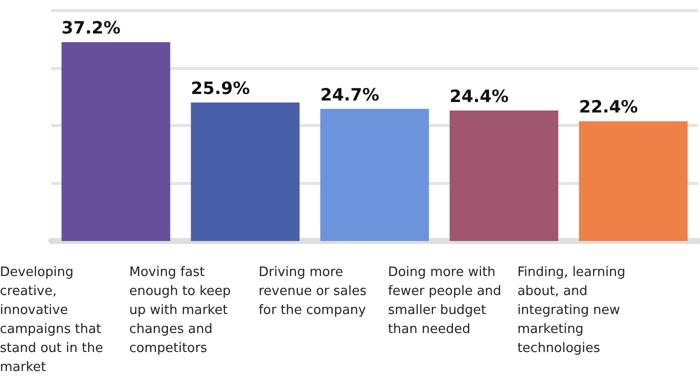 Image resolution: width=700 pixels, height=383 pixels. Describe the element at coordinates (573, 310) in the screenshot. I see `x-tick-label: Finding, learning about, and integrating new marketing technologies` at that location.